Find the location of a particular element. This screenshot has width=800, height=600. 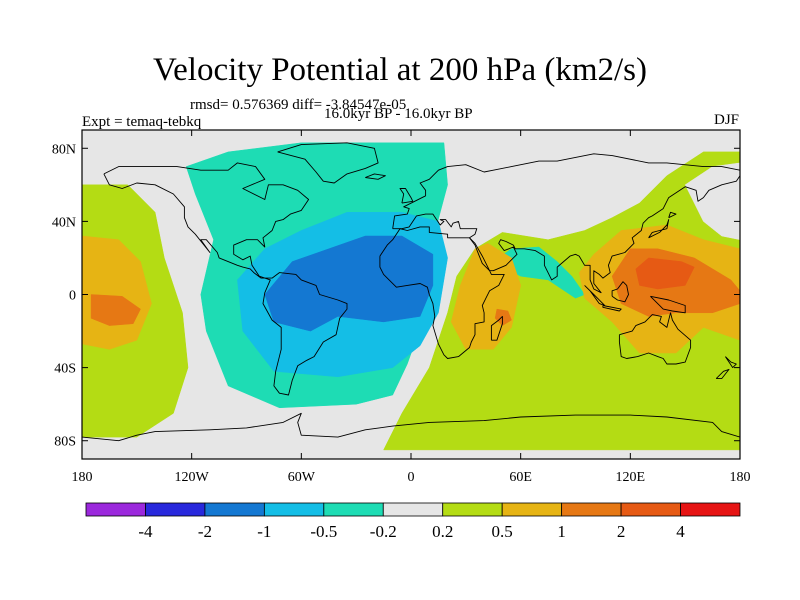

colorbar-label: 1 is located at coordinates (561, 531).